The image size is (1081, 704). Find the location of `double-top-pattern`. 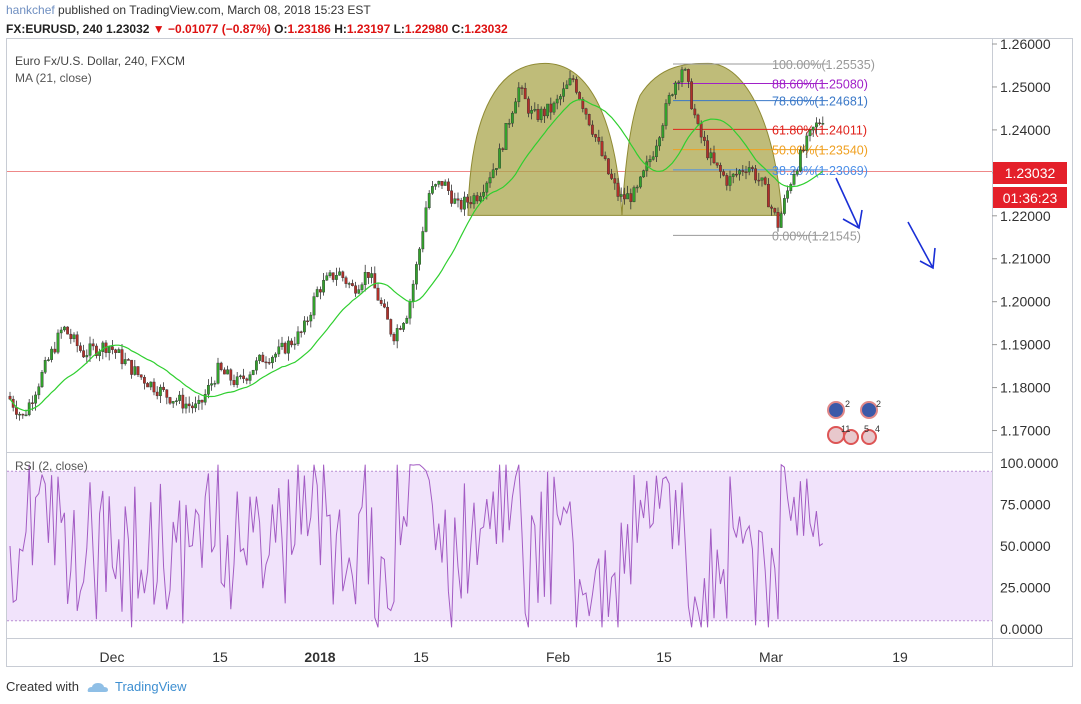

double-top-pattern is located at coordinates (625, 139).